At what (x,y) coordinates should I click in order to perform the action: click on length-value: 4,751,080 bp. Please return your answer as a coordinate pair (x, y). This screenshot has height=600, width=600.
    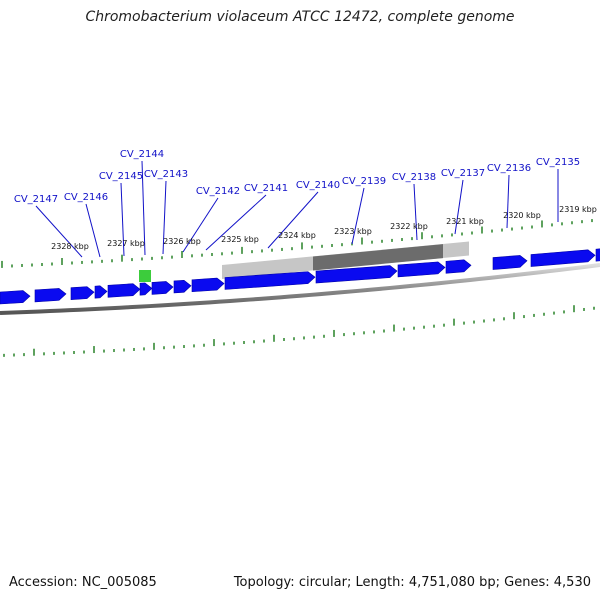
    Looking at the image, I should click on (452, 582).